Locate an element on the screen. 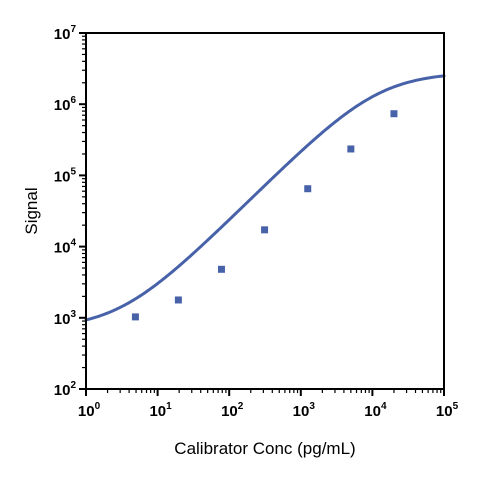 The height and width of the screenshot is (477, 500). y-tick-label: 10⁷ is located at coordinates (65, 33).